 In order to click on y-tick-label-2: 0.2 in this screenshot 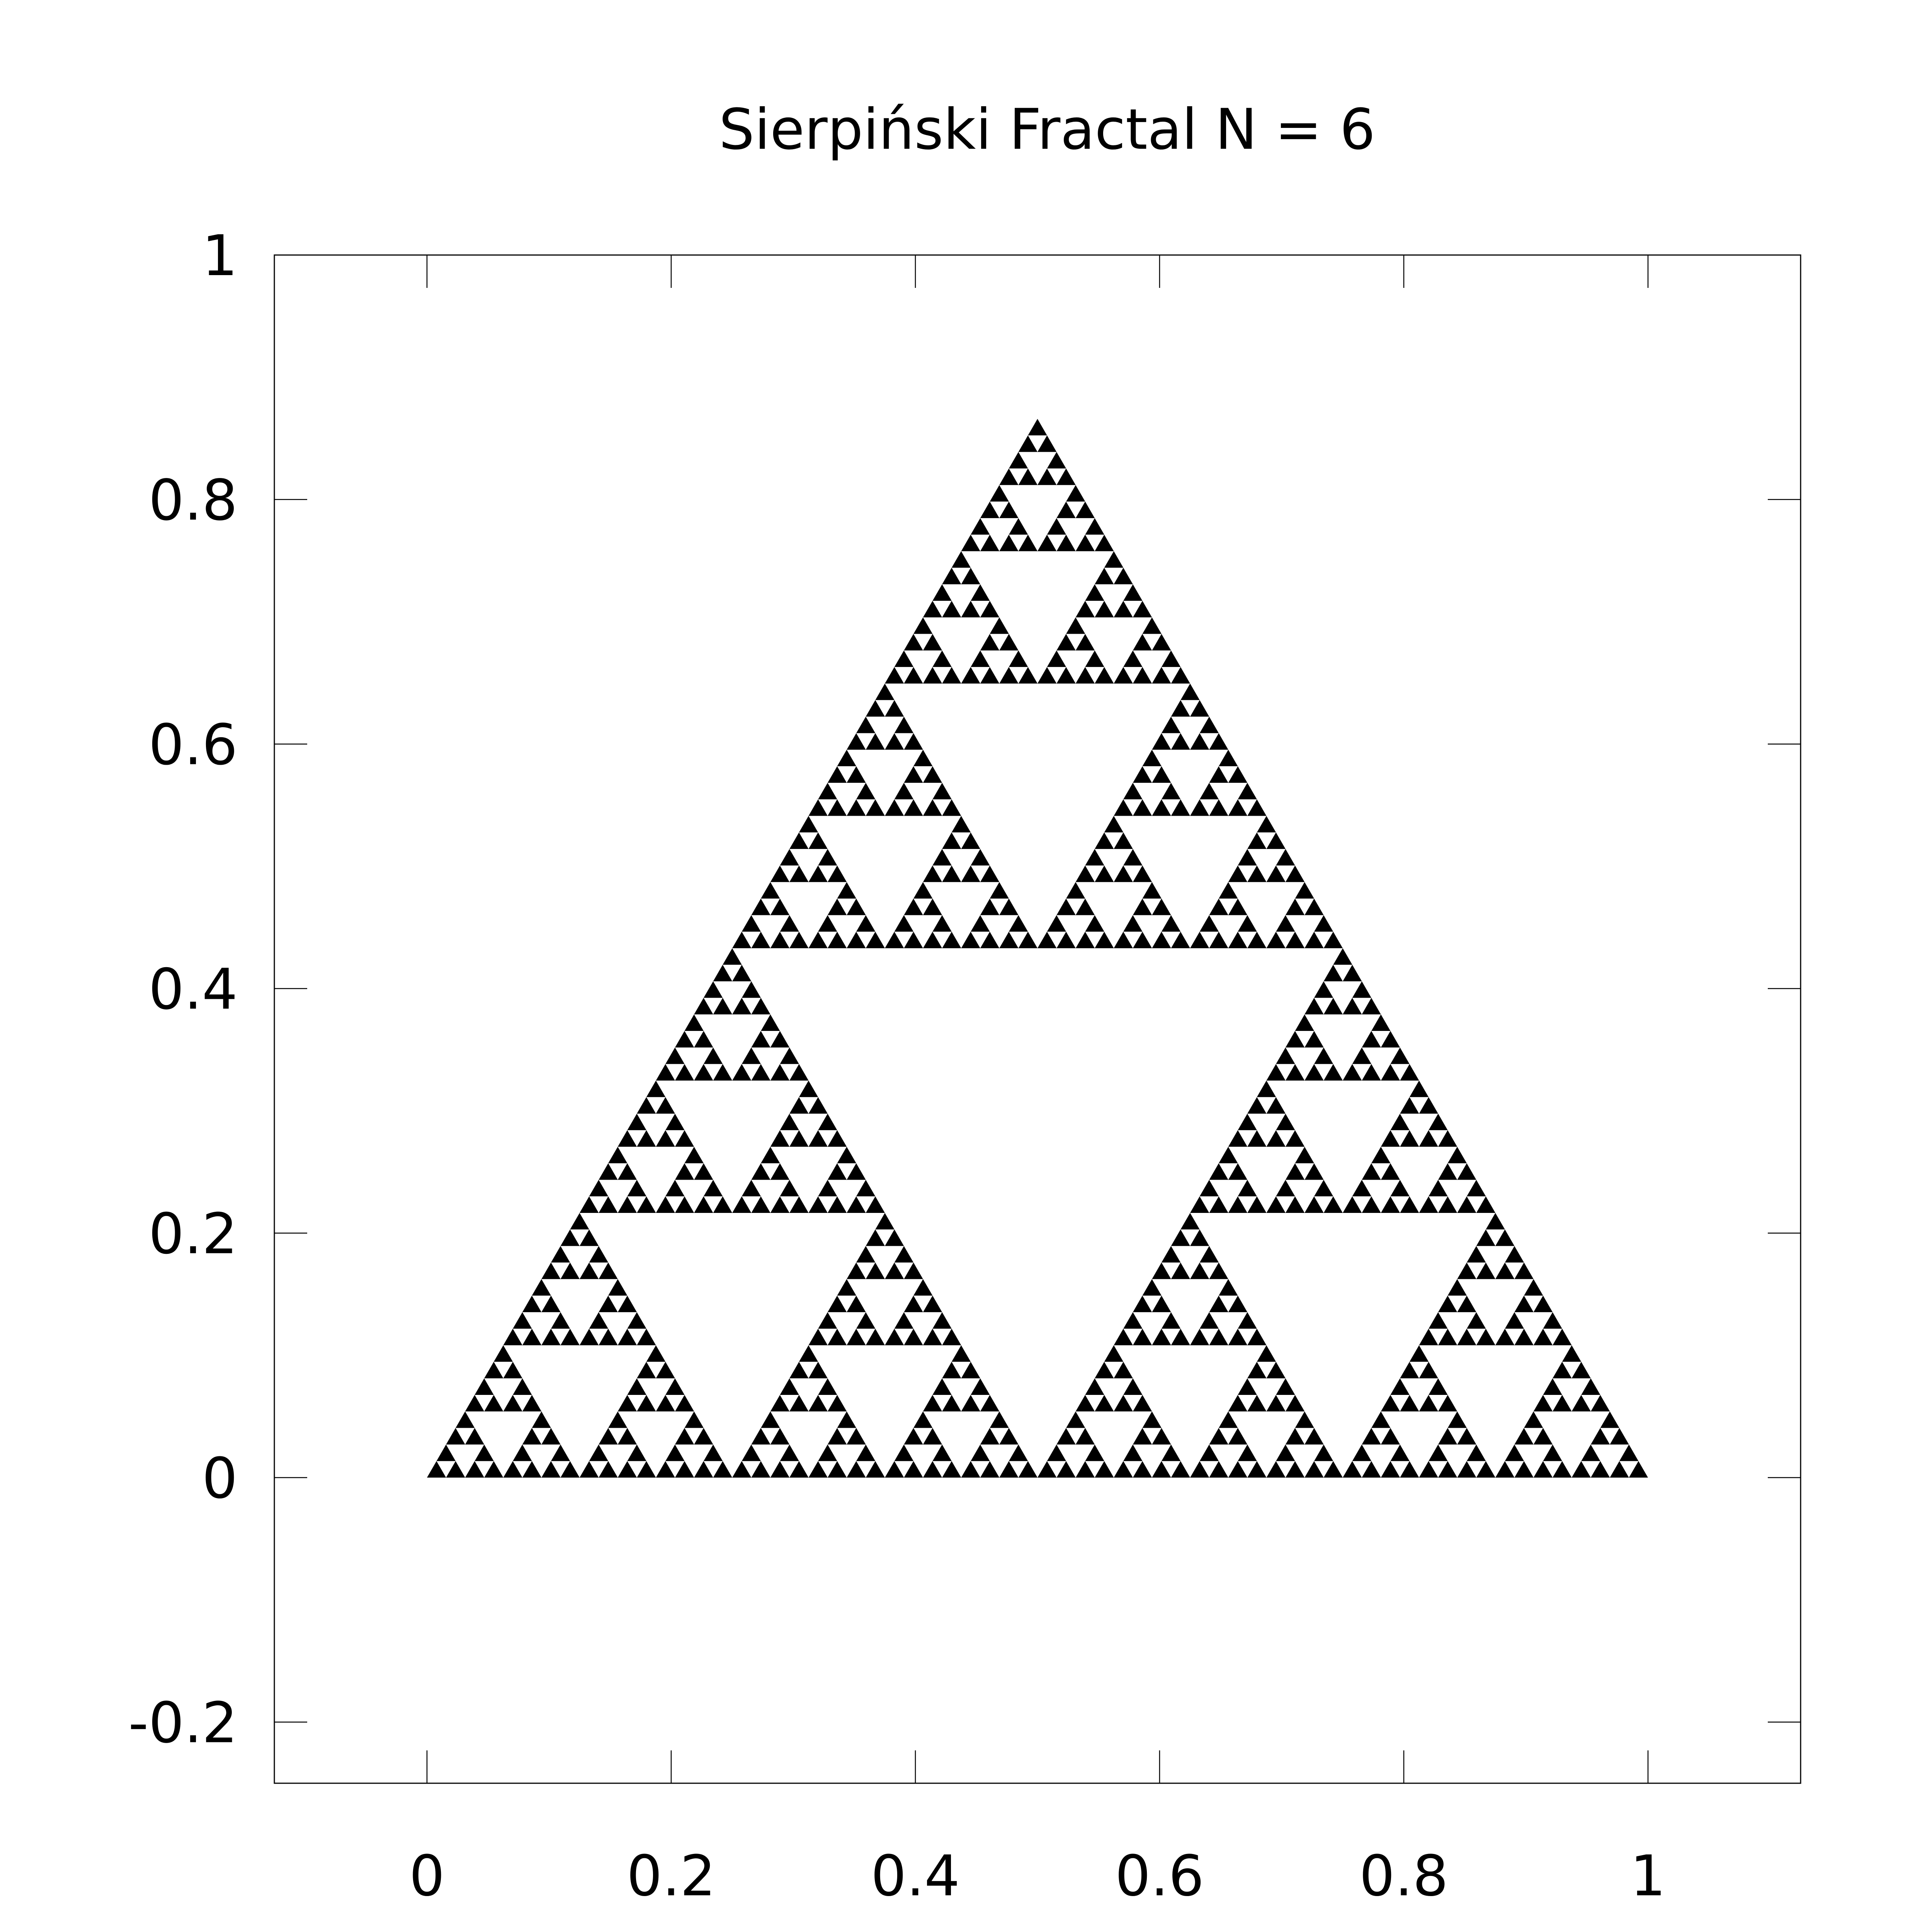, I will do `click(193, 1234)`.